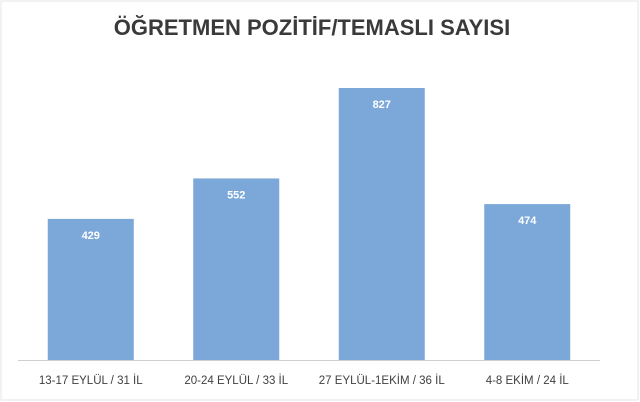 Image resolution: width=640 pixels, height=402 pixels. What do you see at coordinates (91, 236) in the screenshot?
I see `data-label: 429` at bounding box center [91, 236].